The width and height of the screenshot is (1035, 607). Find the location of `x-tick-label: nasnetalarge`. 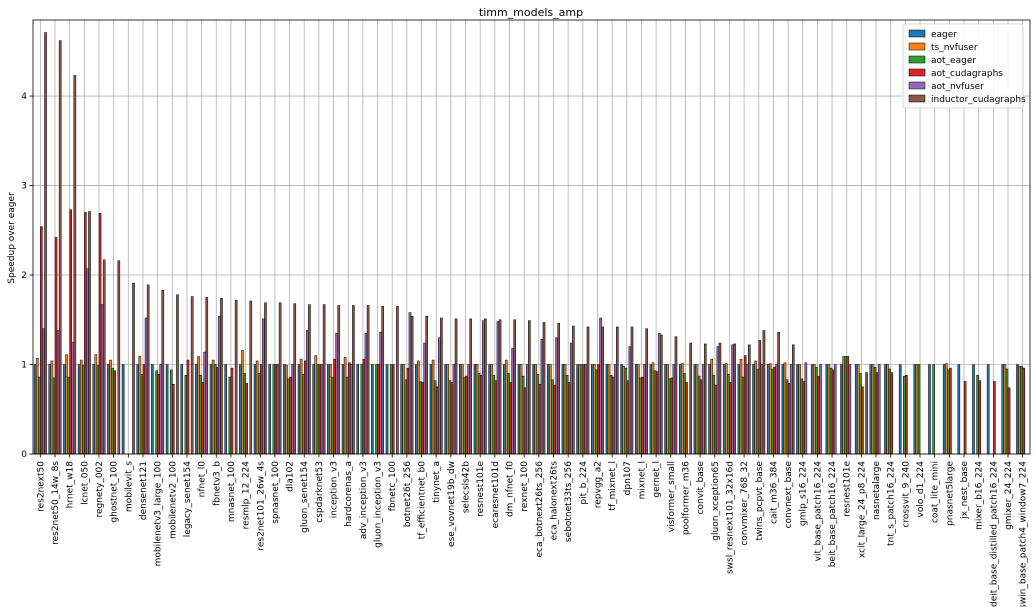

x-tick-label: nasnetalarge is located at coordinates (877, 490).